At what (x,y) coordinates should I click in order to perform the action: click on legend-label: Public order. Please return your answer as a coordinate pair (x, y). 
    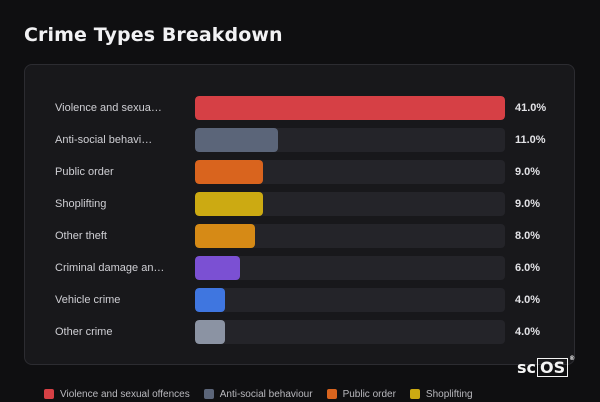
    Looking at the image, I should click on (369, 394).